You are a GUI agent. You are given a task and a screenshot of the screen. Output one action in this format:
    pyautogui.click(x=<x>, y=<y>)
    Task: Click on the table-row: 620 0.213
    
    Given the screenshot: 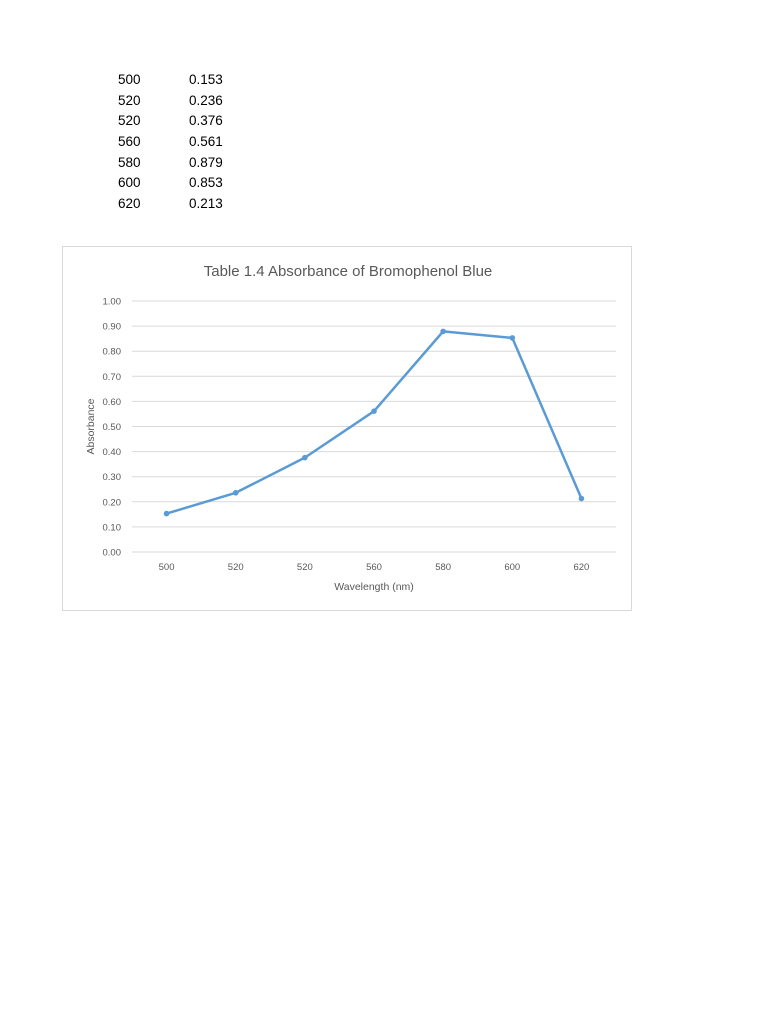 What is the action you would take?
    pyautogui.click(x=193, y=204)
    